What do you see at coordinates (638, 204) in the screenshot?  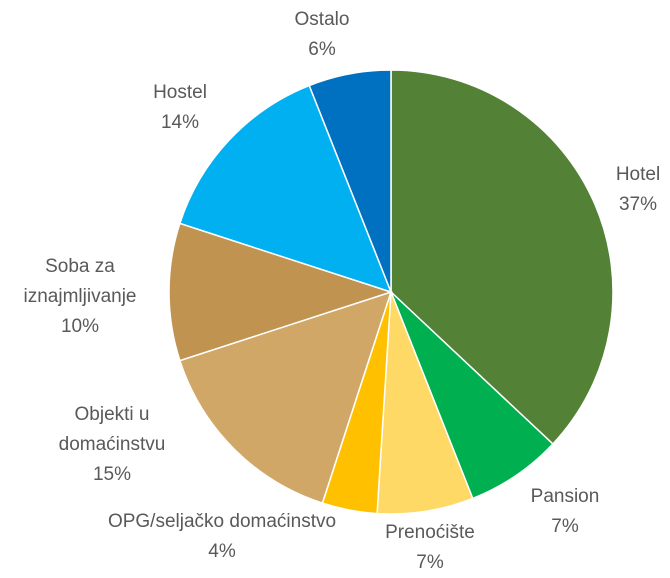 I see `value-label: 37%` at bounding box center [638, 204].